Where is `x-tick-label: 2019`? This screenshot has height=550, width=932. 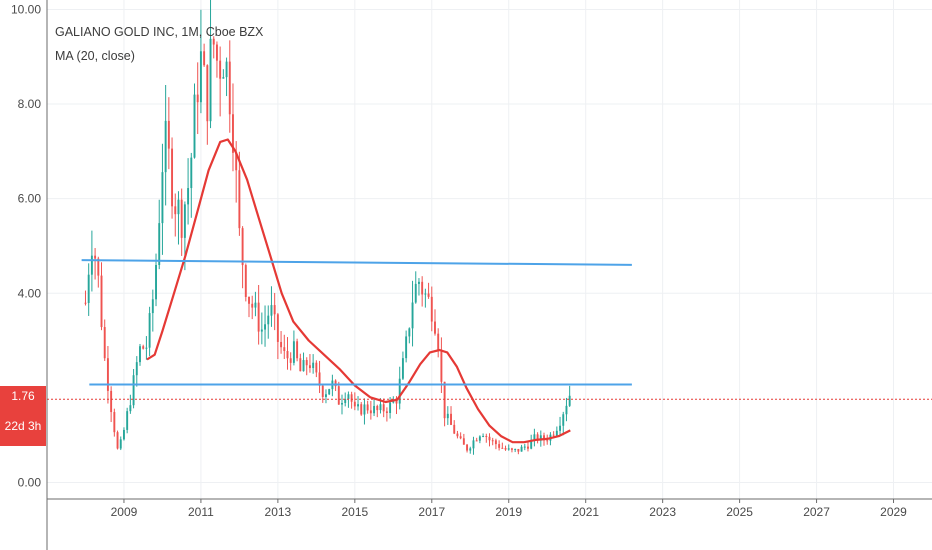 x-tick-label: 2019 is located at coordinates (508, 512).